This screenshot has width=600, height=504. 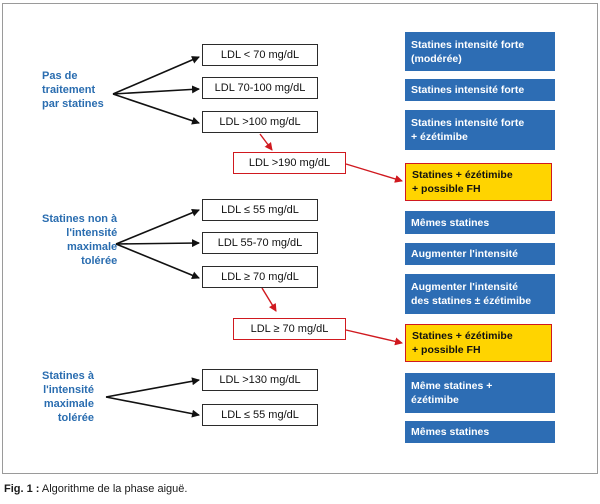 What do you see at coordinates (156, 90) in the screenshot?
I see `arrow-g1-b` at bounding box center [156, 90].